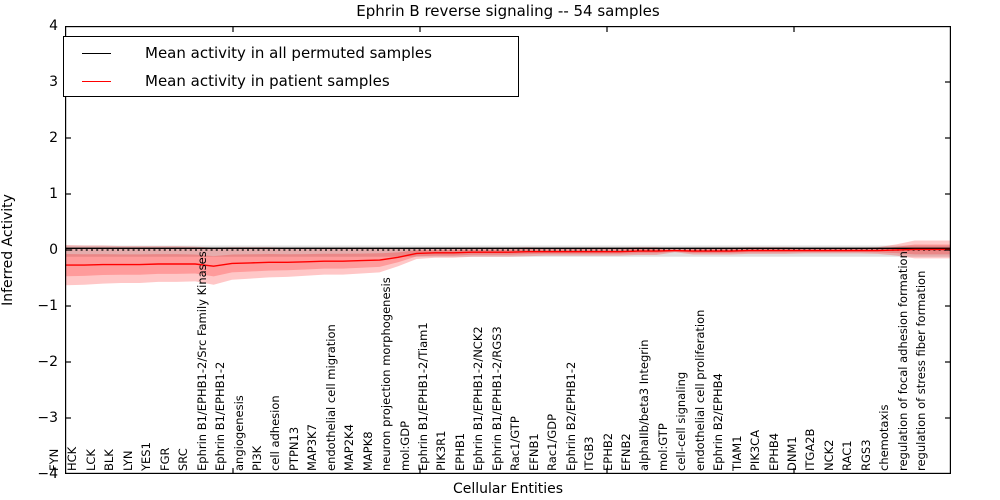 Image resolution: width=1000 pixels, height=500 pixels. What do you see at coordinates (681, 421) in the screenshot?
I see `x-tick-label: cell-cell signaling` at bounding box center [681, 421].